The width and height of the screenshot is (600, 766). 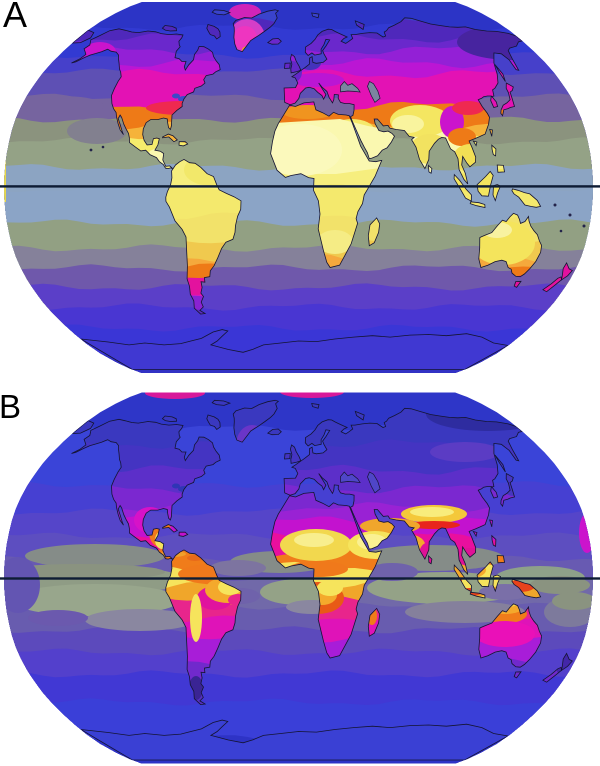 What do you see at coordinates (10, 406) in the screenshot?
I see `svg-text: B` at bounding box center [10, 406].